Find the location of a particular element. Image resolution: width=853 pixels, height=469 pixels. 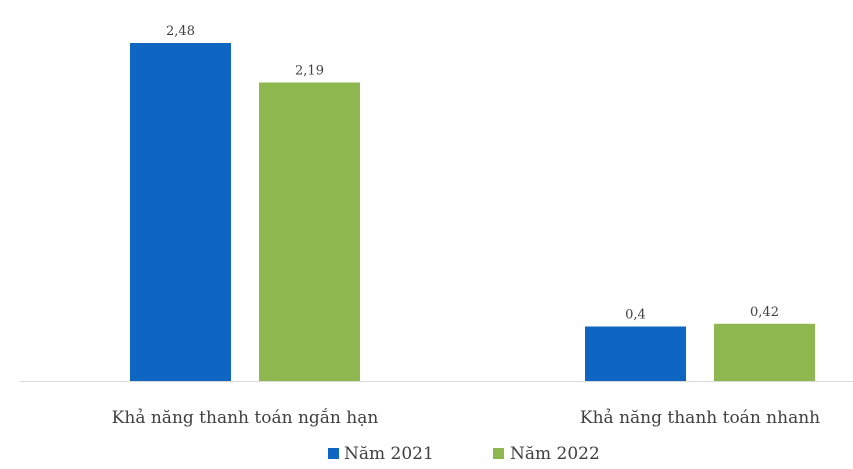

data-label-2-series-1: 0,4 is located at coordinates (635, 315).